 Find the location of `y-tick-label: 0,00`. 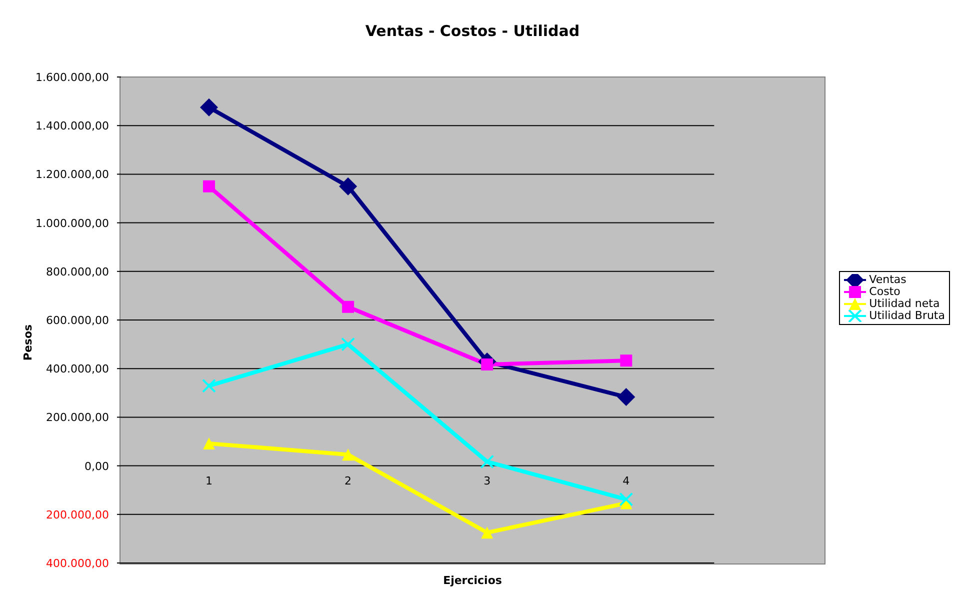

y-tick-label: 0,00 is located at coordinates (96, 466).